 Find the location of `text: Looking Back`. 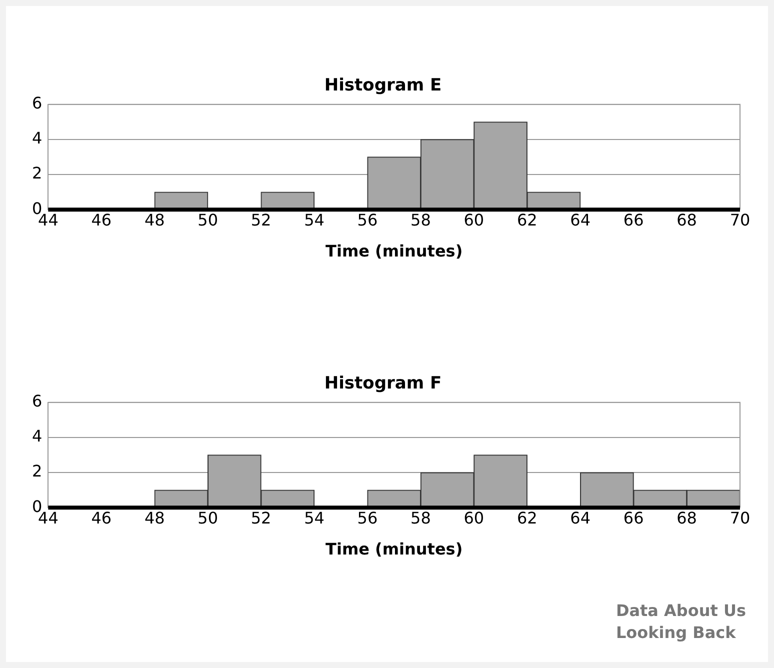

text: Looking Back is located at coordinates (676, 633).